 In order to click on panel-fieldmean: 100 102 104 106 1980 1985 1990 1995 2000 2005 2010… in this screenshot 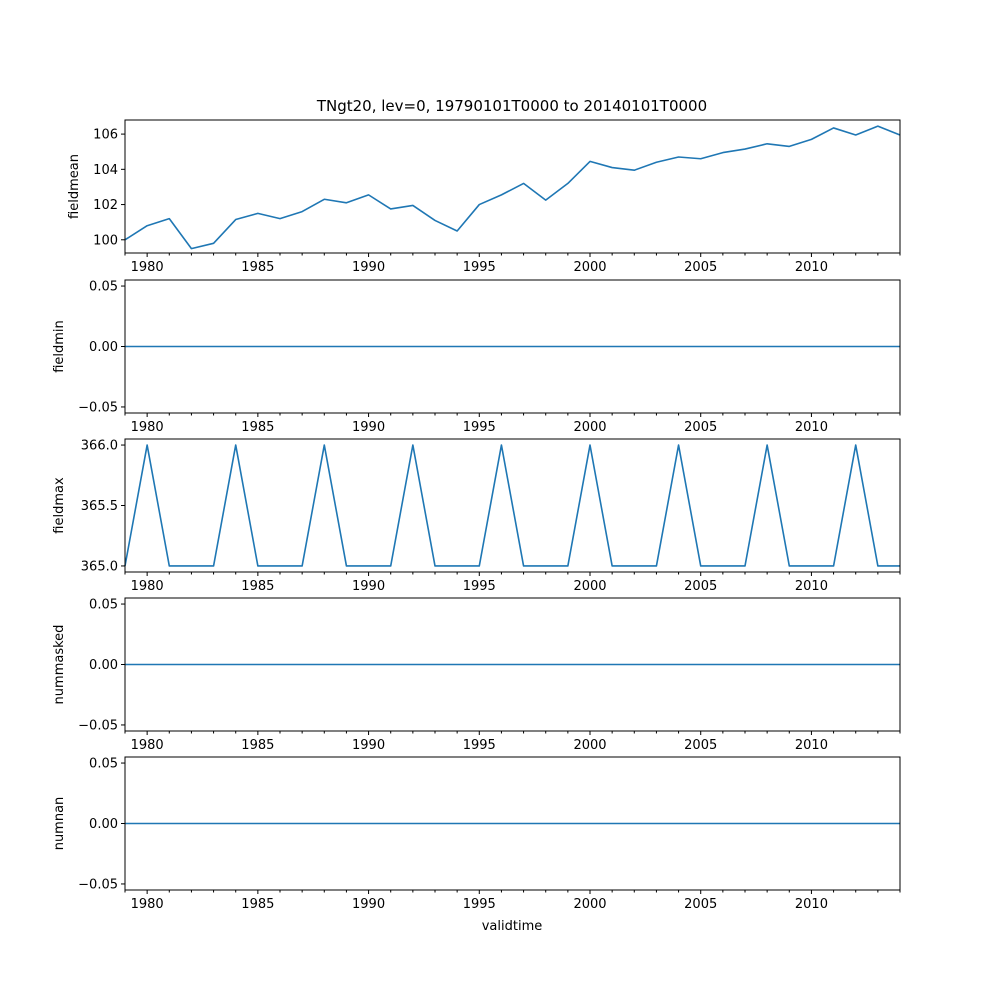, I will do `click(484, 197)`.